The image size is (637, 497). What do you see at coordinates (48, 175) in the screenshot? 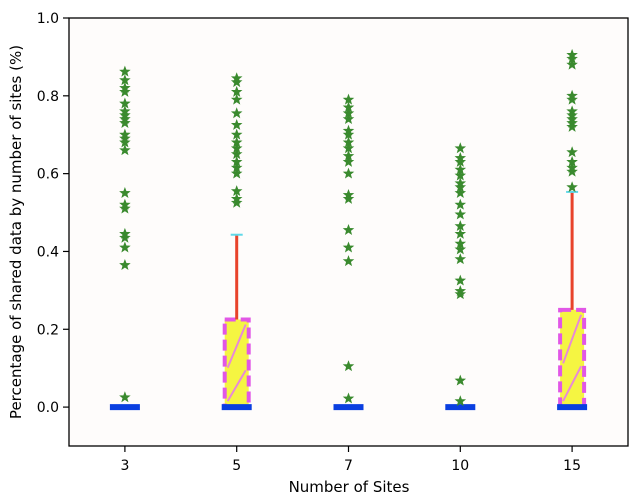
I see `y-tick-label-3: 0.6` at bounding box center [48, 175].